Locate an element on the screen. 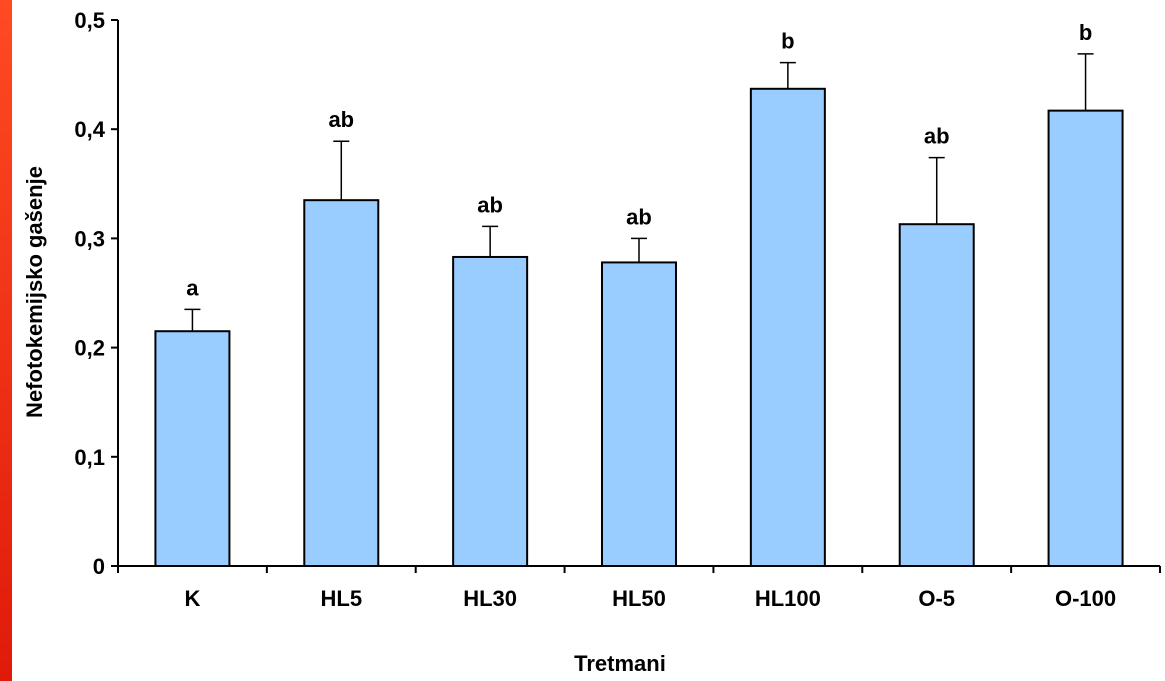 The height and width of the screenshot is (681, 1165). y-tick-label: 0 is located at coordinates (99, 566).